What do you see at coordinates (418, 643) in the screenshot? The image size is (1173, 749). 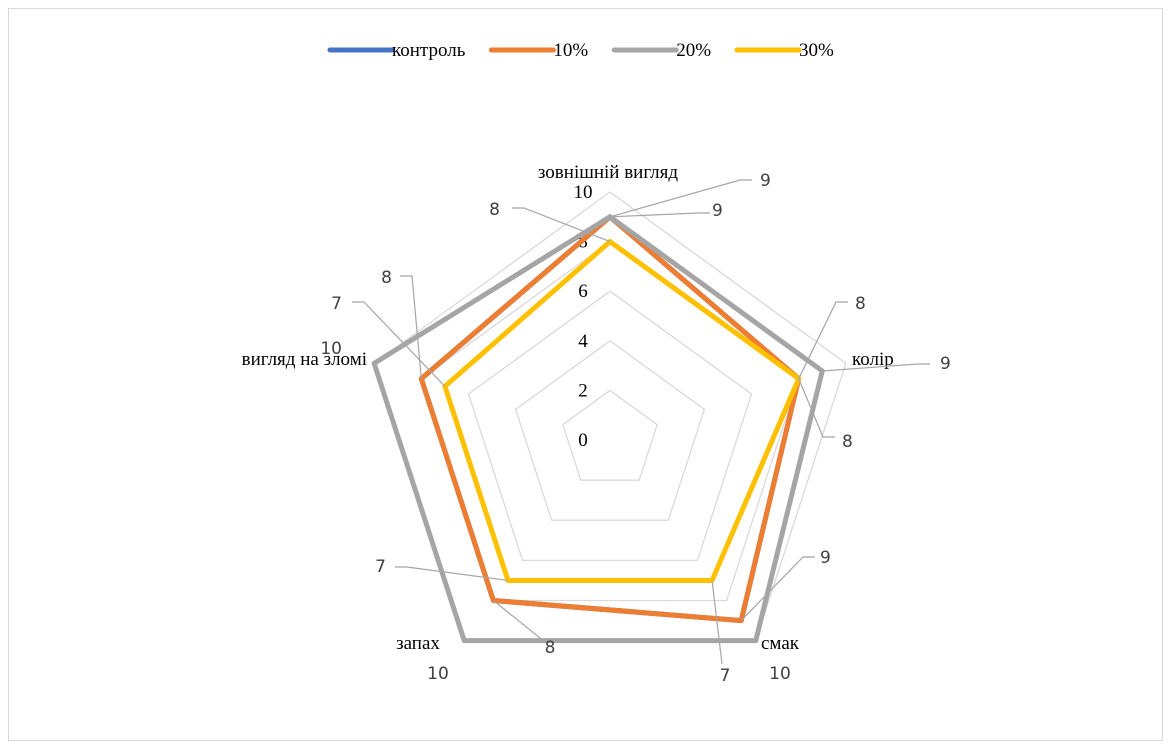 I see `category-label-3: запах` at bounding box center [418, 643].